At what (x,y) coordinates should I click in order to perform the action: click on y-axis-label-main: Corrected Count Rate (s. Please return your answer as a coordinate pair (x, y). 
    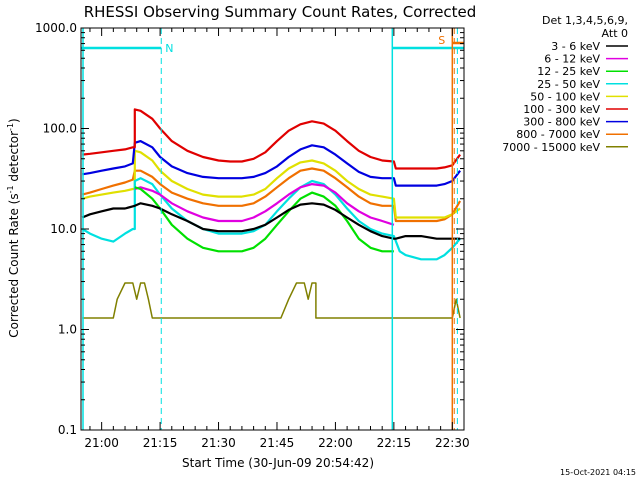
    Looking at the image, I should click on (14, 265).